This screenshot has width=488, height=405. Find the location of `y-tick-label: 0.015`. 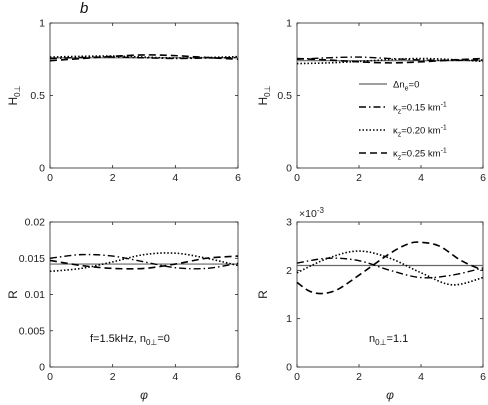

y-tick-label: 0.015 is located at coordinates (32, 259).